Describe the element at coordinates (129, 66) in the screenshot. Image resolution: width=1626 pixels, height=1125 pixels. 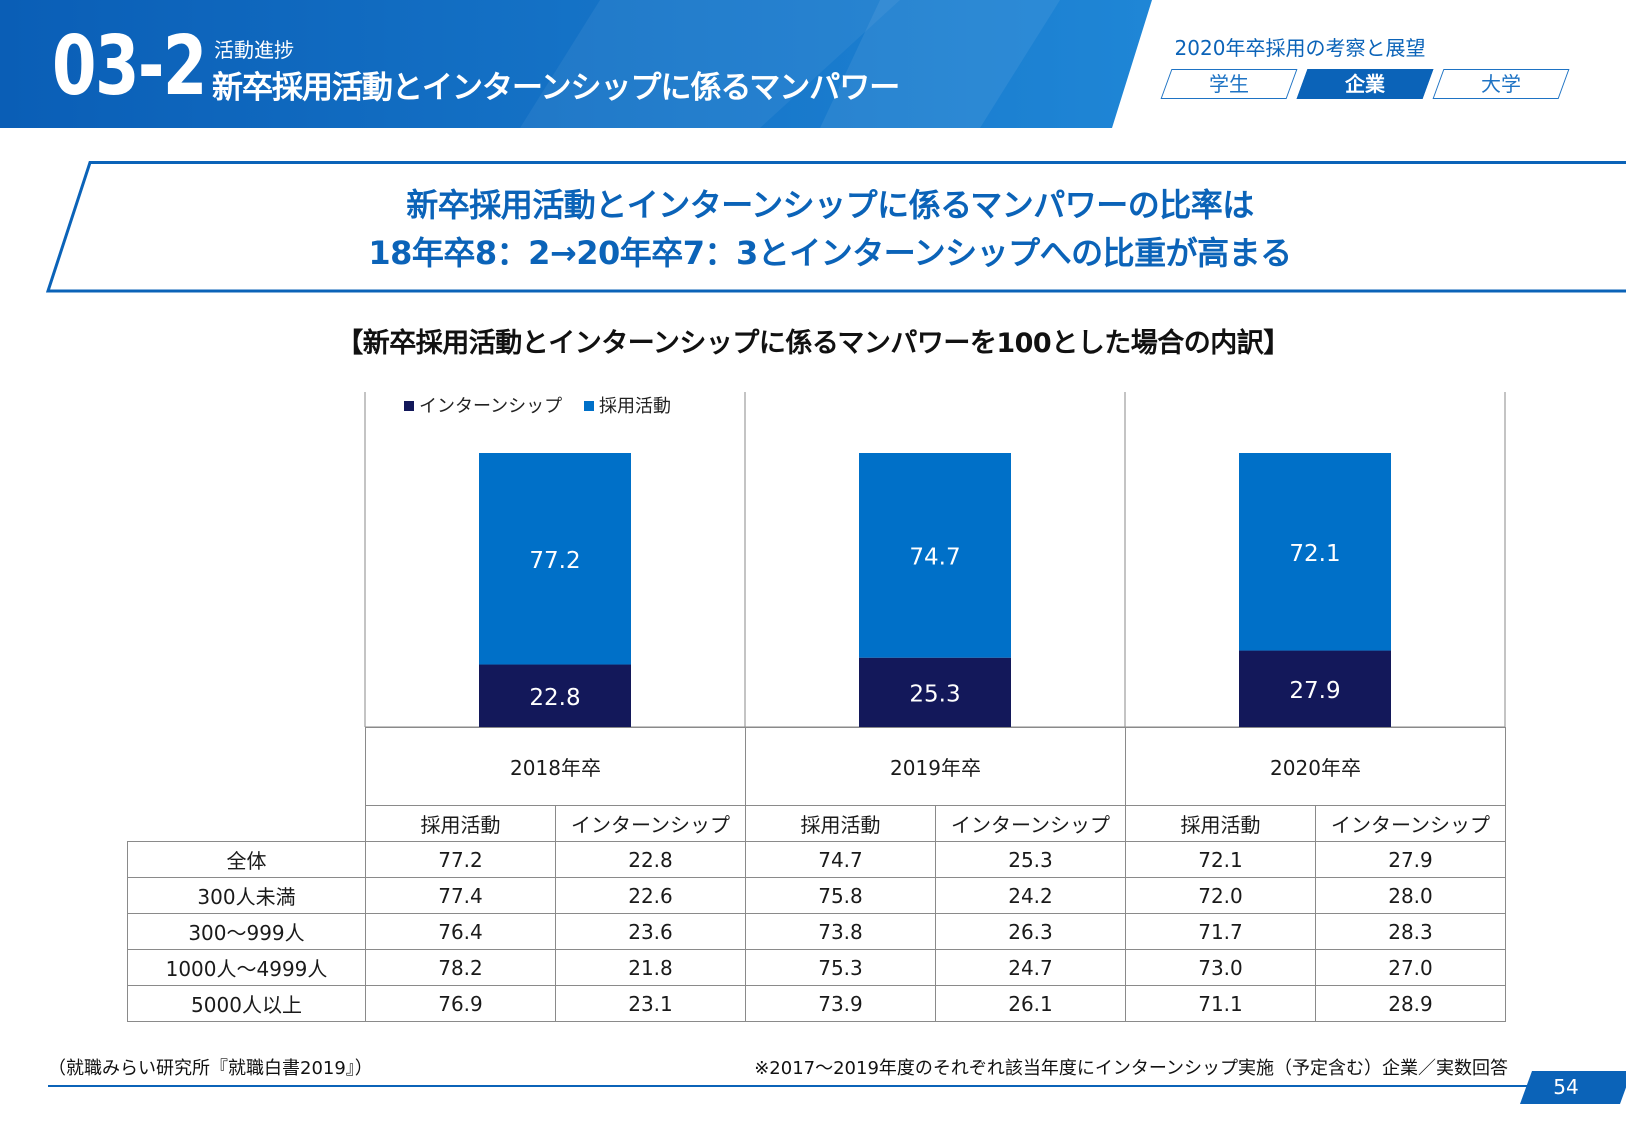
I see `section-number: 03-2` at that location.